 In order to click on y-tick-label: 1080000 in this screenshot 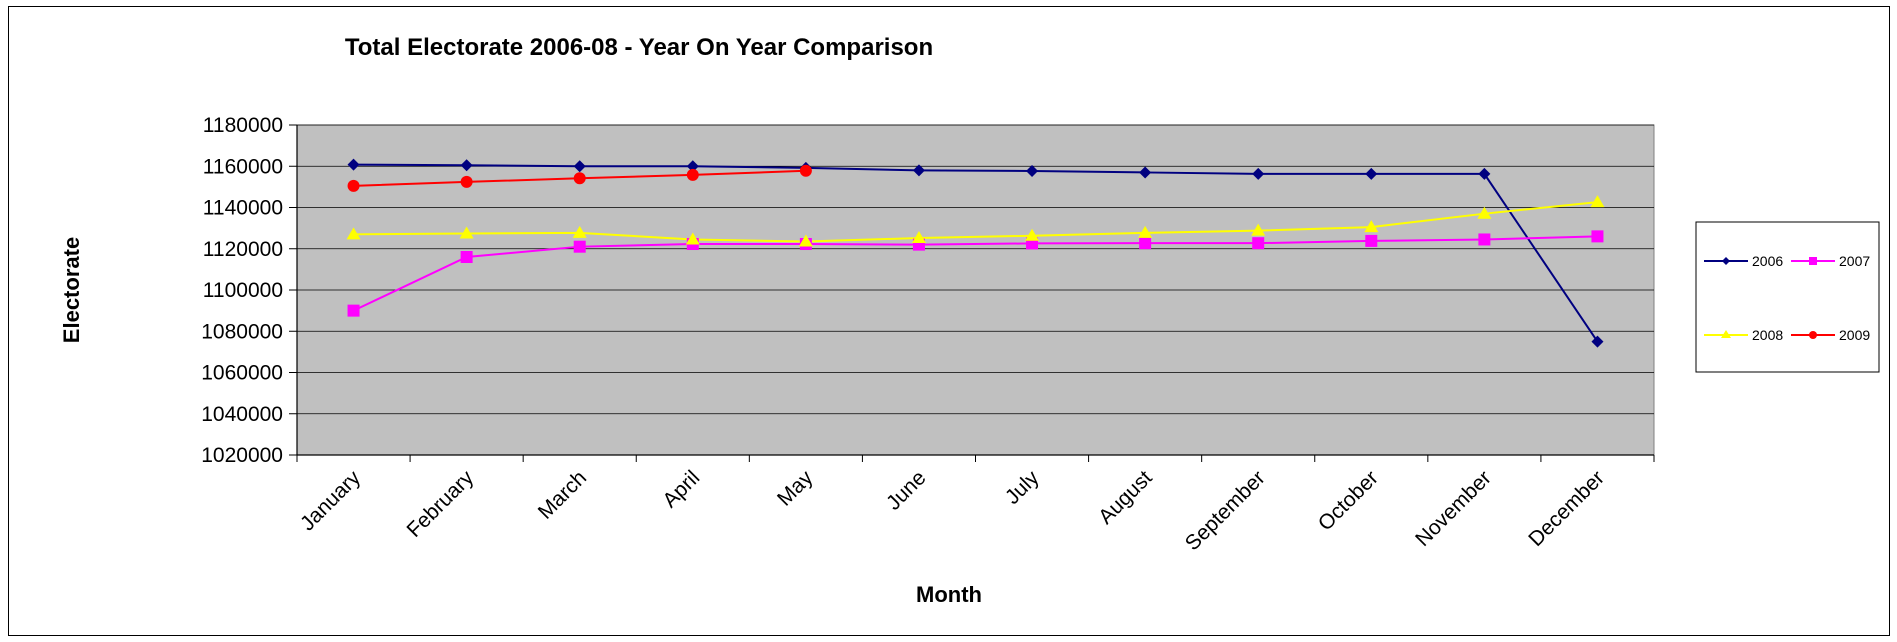, I will do `click(242, 331)`.